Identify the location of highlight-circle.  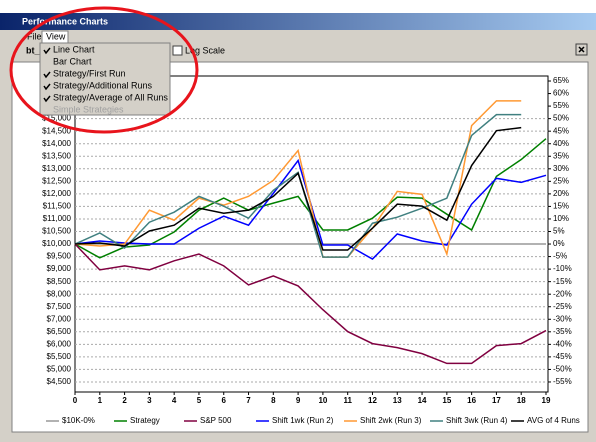
(104, 70).